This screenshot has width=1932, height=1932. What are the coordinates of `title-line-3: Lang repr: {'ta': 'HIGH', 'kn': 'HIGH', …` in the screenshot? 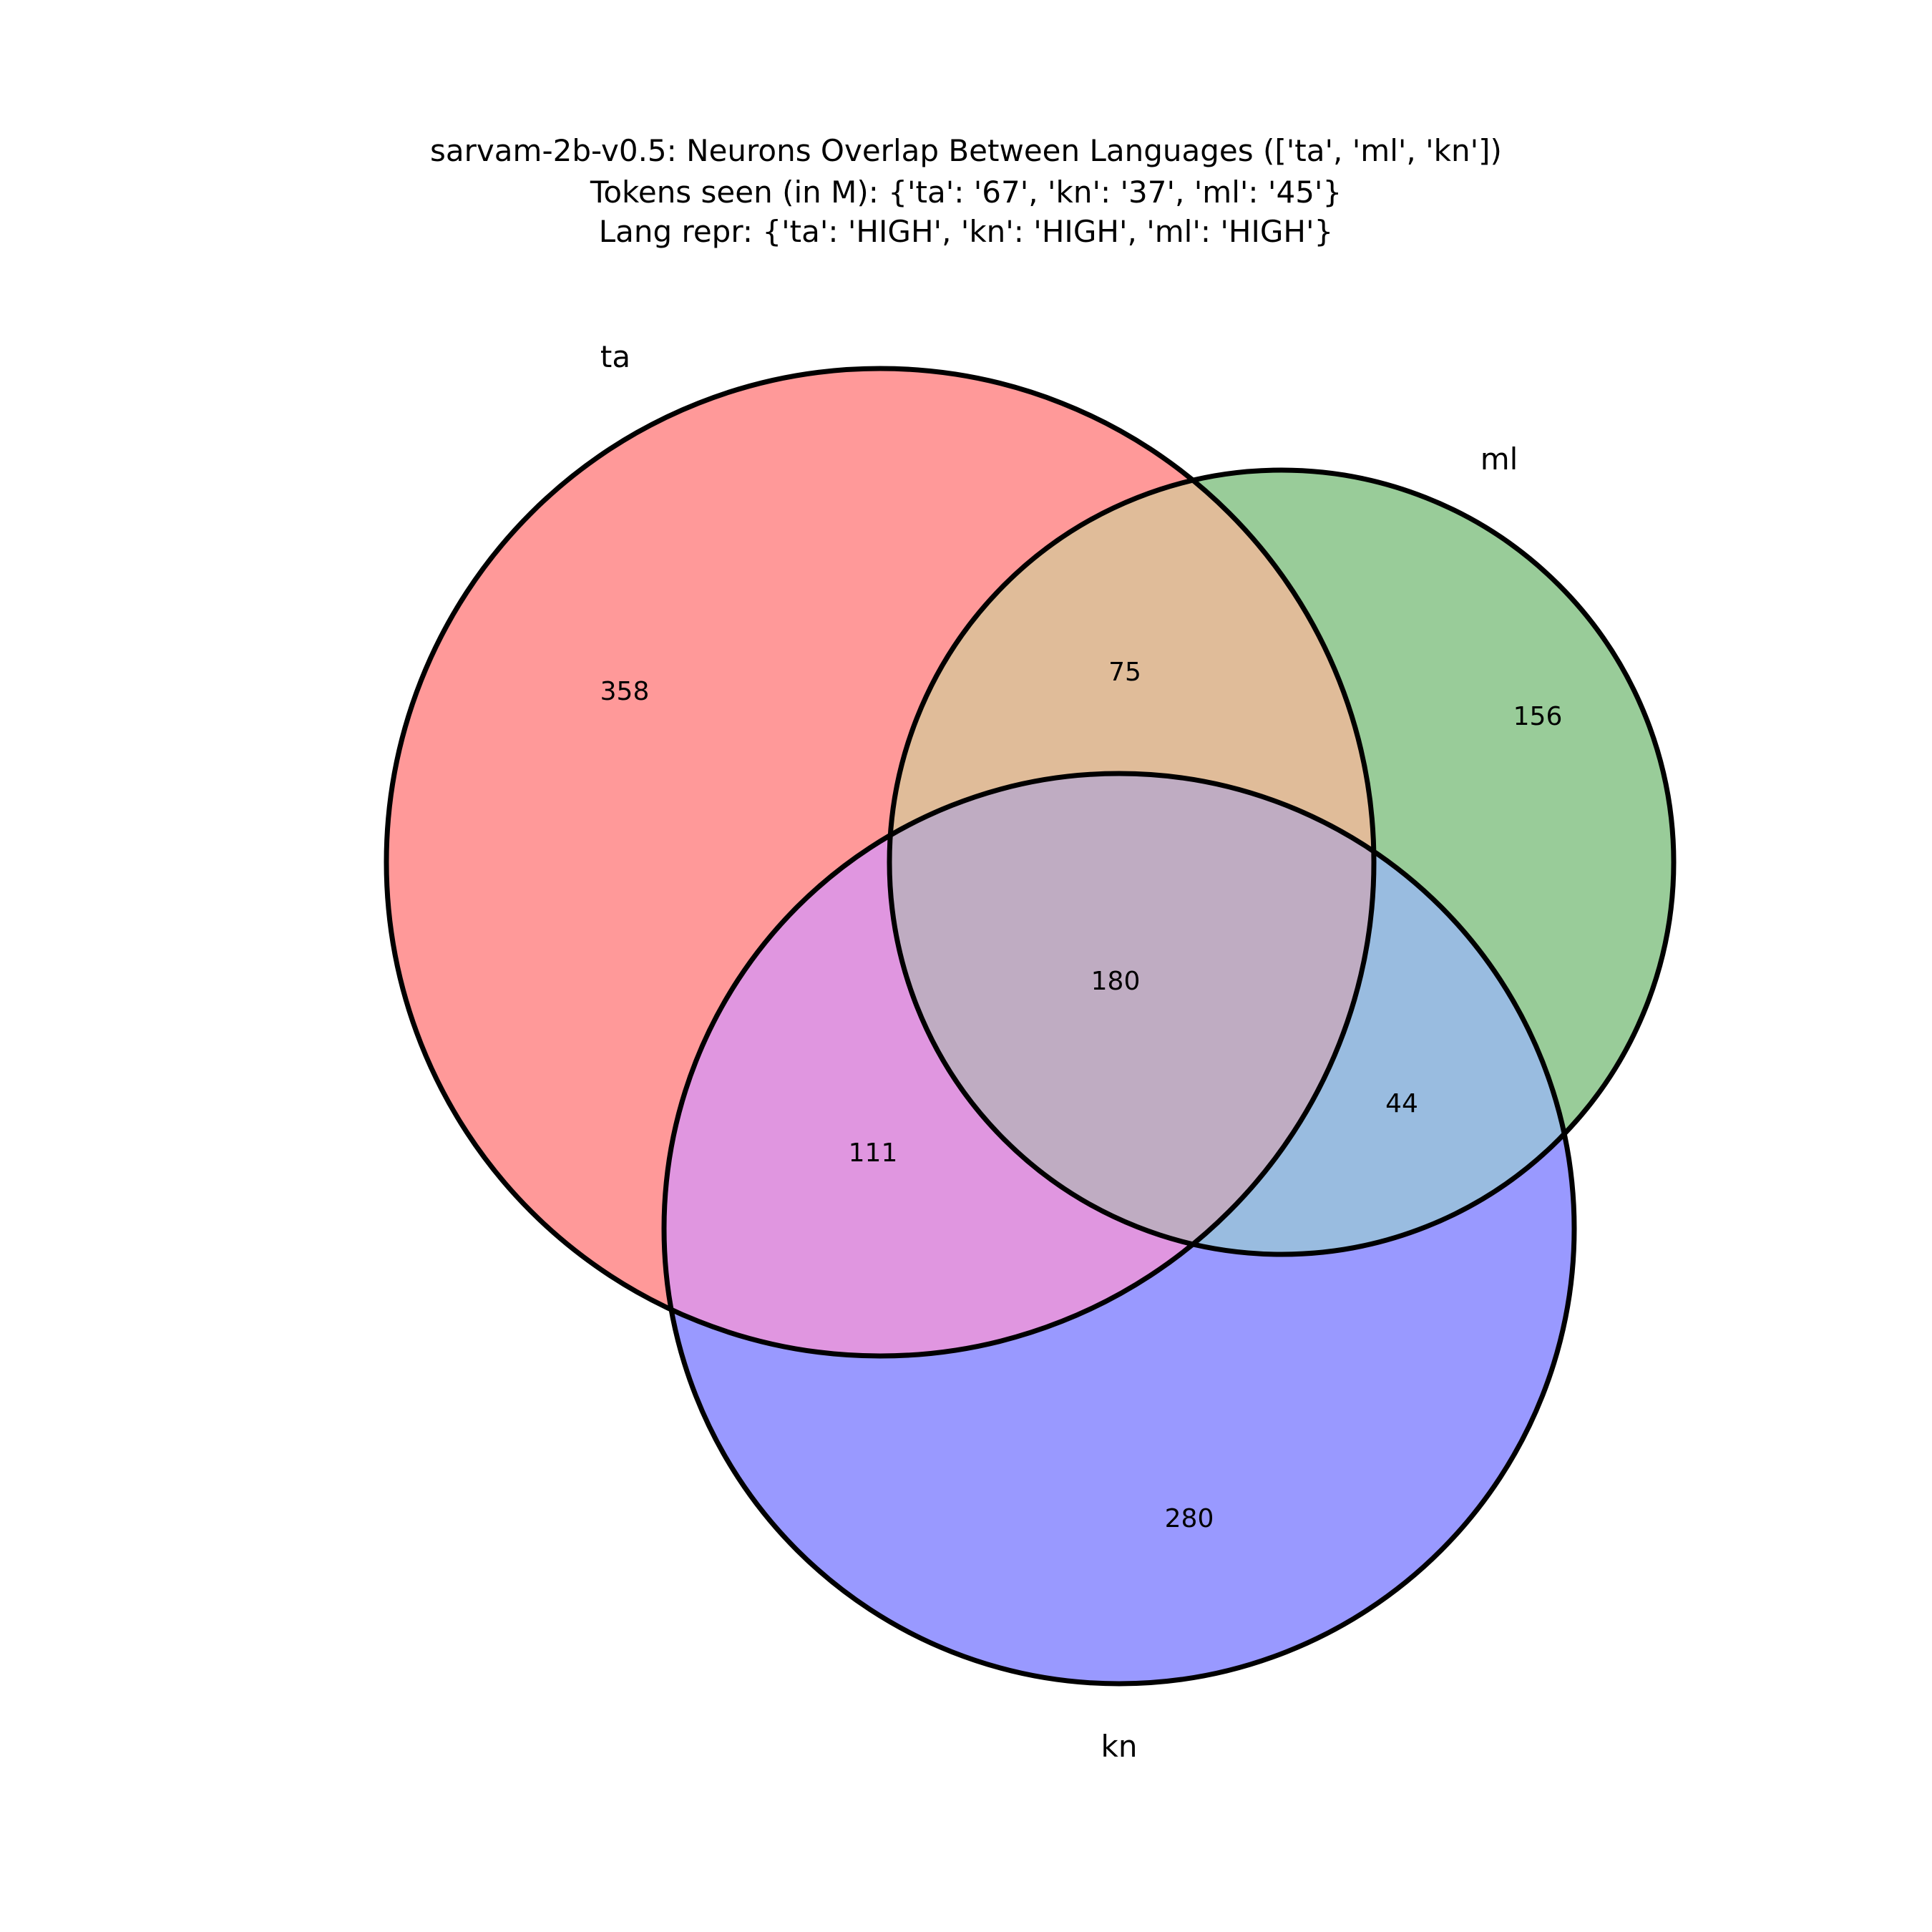 It's located at (966, 231).